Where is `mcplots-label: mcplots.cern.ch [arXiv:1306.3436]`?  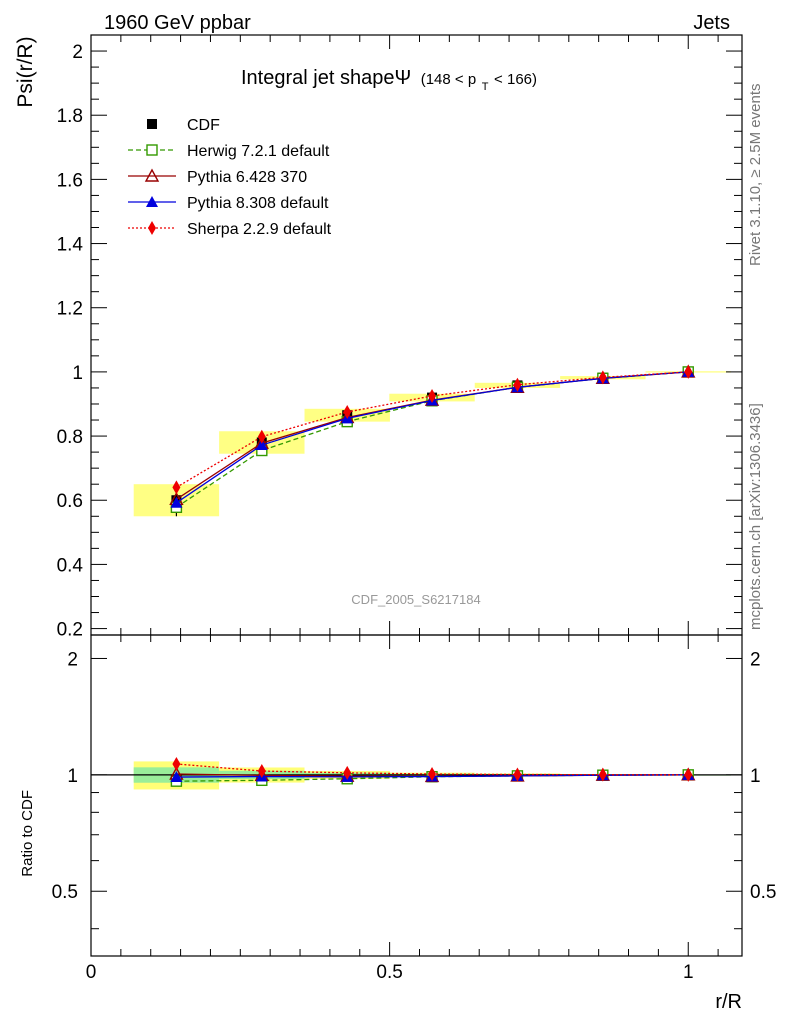
mcplots-label: mcplots.cern.ch [arXiv:1306.3436] is located at coordinates (755, 516).